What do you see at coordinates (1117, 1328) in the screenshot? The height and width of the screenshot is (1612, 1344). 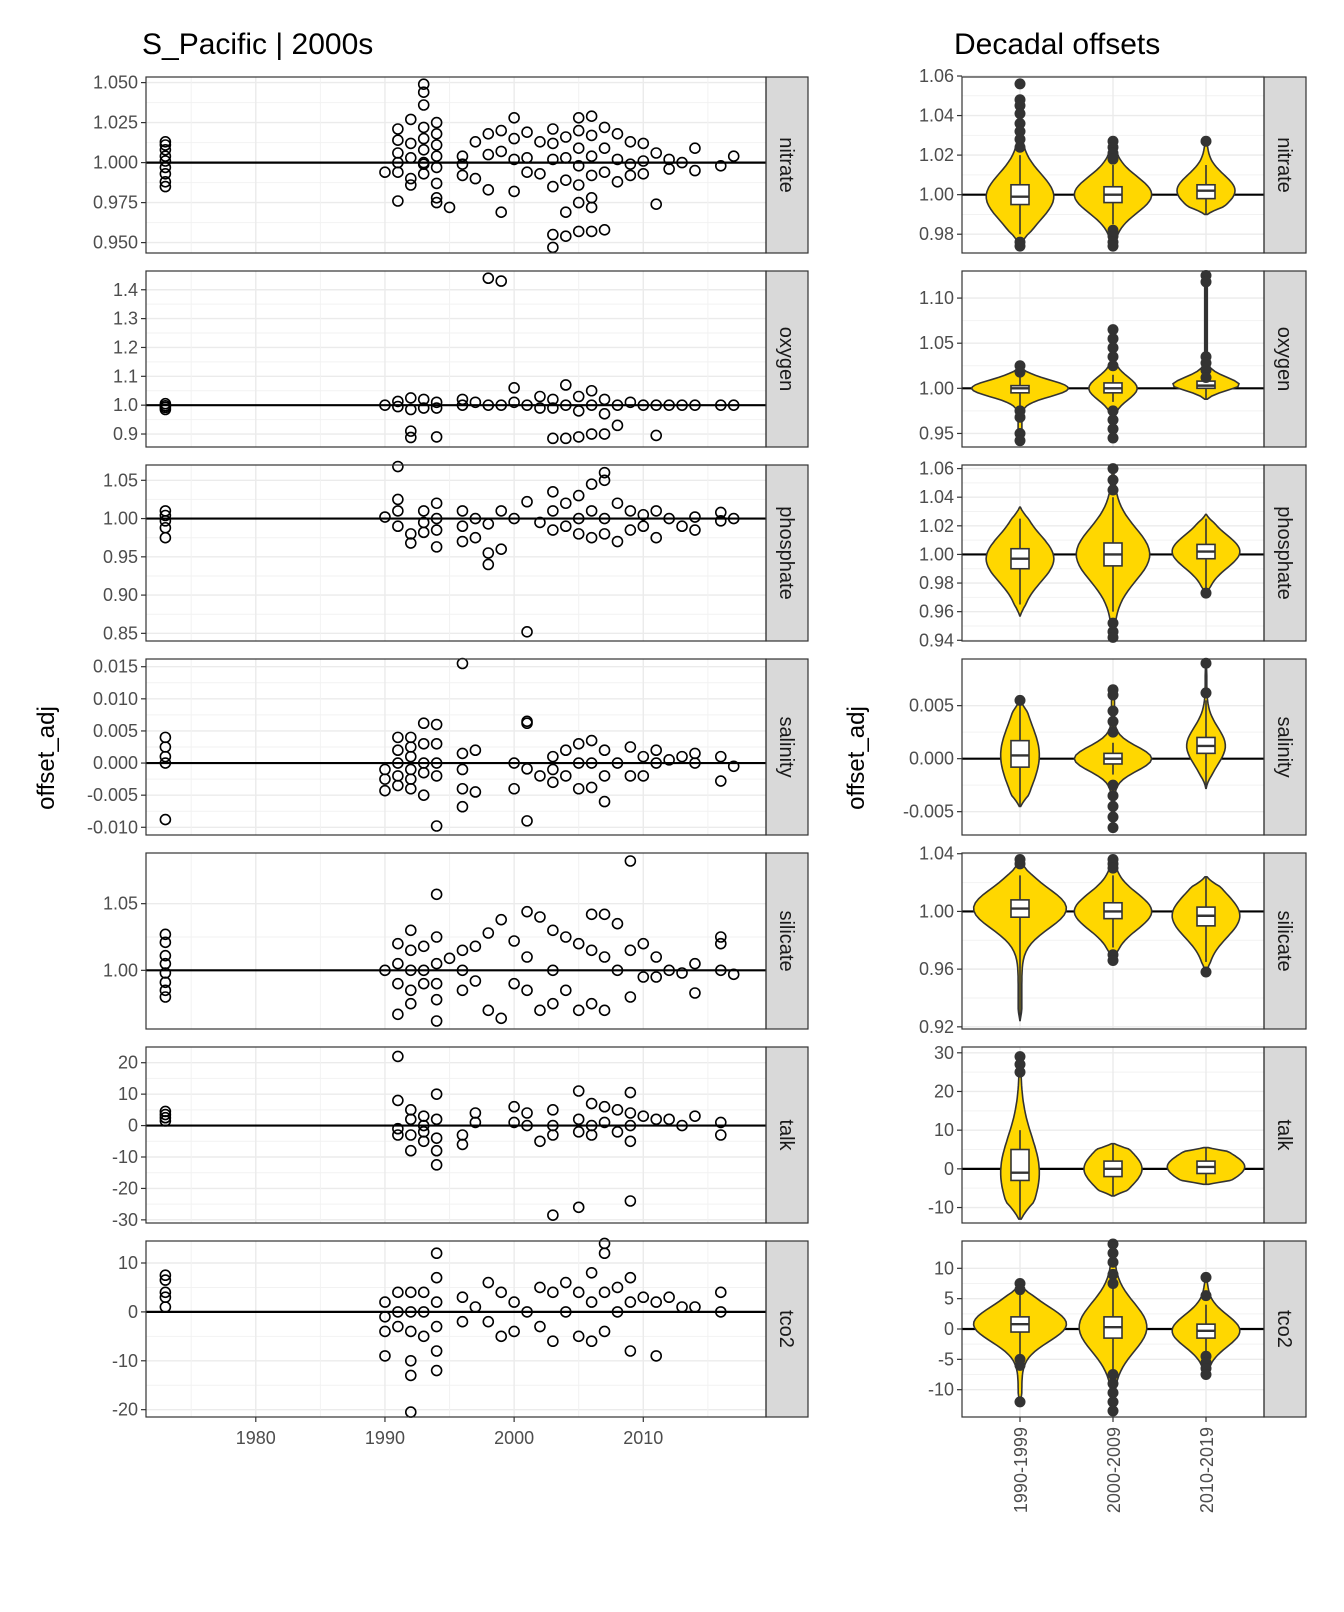 I see `violin-panel-tco2: -10 -5 0 5 10 tco2` at bounding box center [1117, 1328].